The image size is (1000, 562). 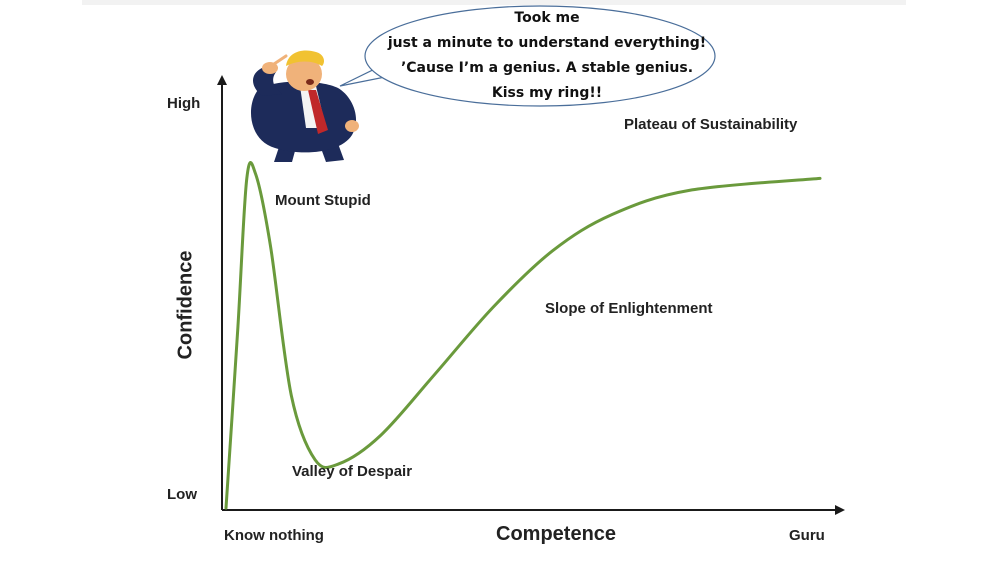 I want to click on y-axis-title: Confidence, so click(x=185, y=305).